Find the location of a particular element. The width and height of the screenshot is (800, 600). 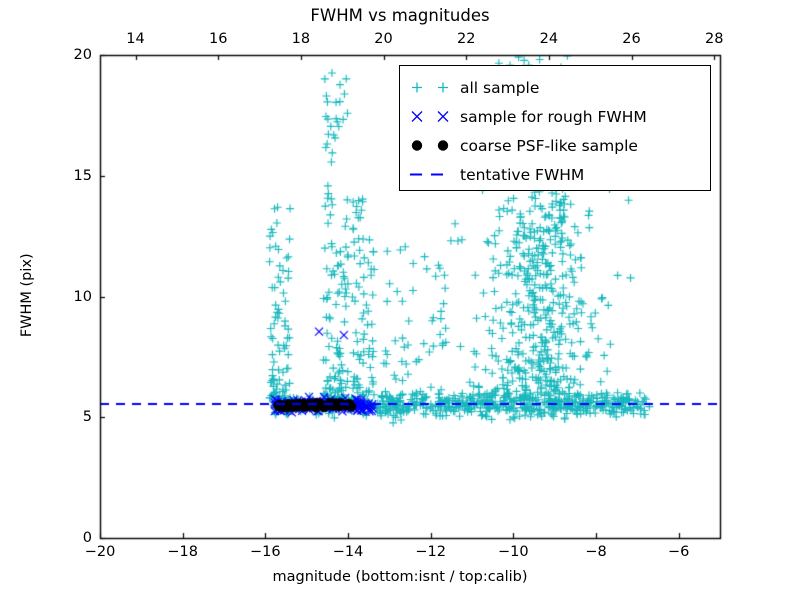

legend-item: tentative FWHM is located at coordinates (555, 174).